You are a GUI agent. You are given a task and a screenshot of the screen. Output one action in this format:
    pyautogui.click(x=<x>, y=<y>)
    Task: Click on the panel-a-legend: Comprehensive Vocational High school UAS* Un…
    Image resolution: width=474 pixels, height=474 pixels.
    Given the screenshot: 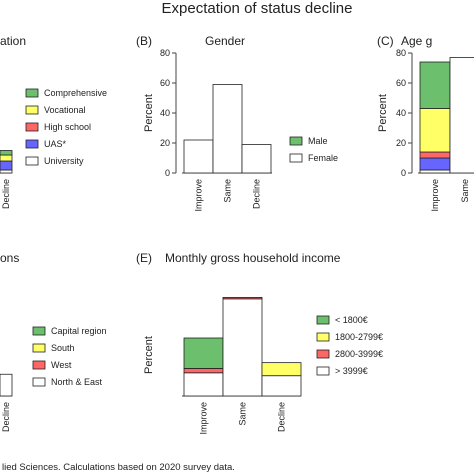 What is the action you would take?
    pyautogui.click(x=66, y=127)
    